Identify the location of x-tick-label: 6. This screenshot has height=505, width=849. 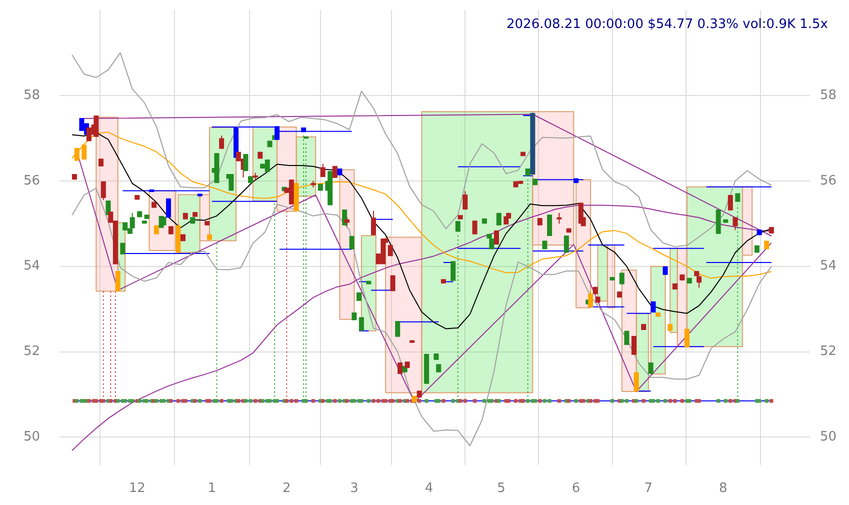
(576, 488).